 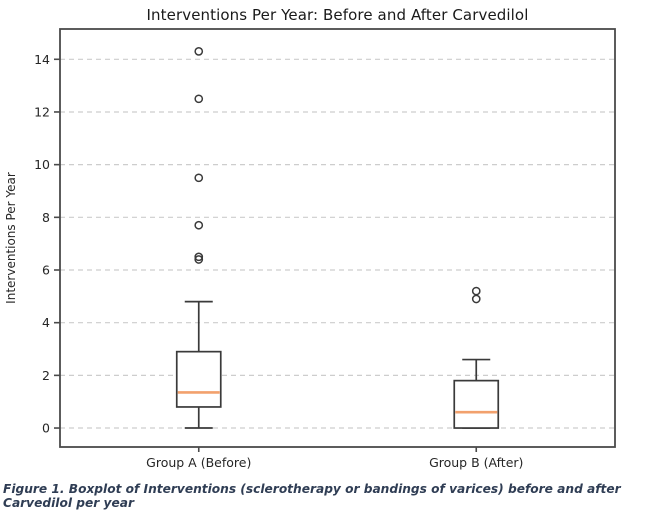 What do you see at coordinates (46, 375) in the screenshot?
I see `y-tick-label: 2` at bounding box center [46, 375].